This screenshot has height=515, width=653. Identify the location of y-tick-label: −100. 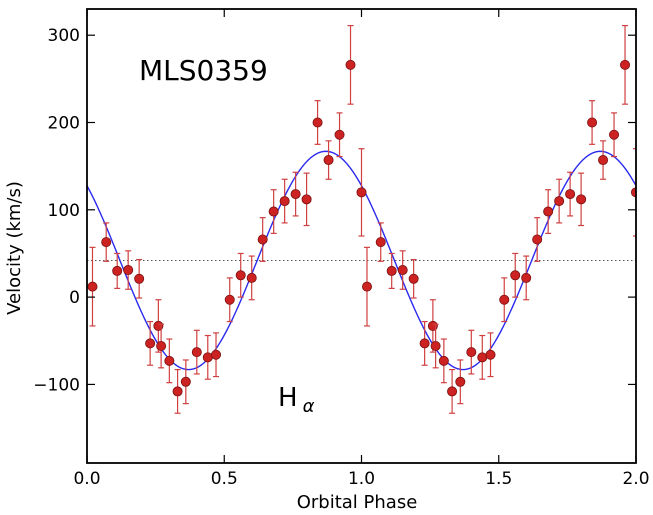
(56, 385).